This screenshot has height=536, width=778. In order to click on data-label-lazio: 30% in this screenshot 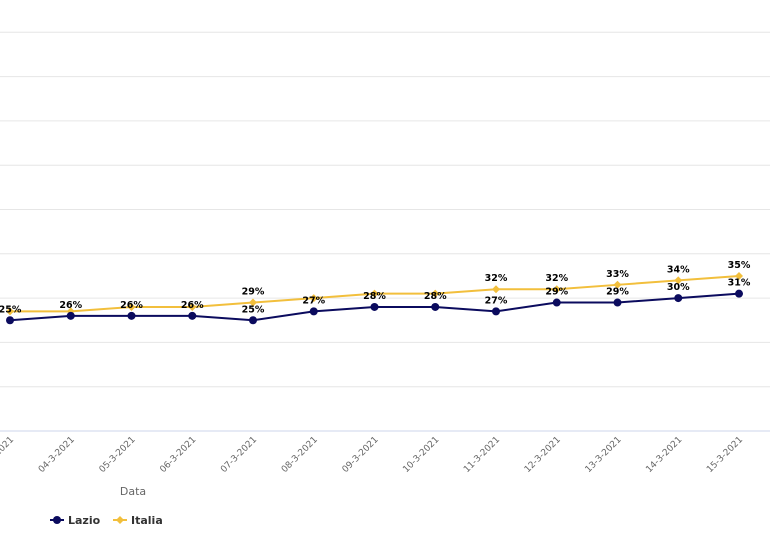, I will do `click(678, 287)`.